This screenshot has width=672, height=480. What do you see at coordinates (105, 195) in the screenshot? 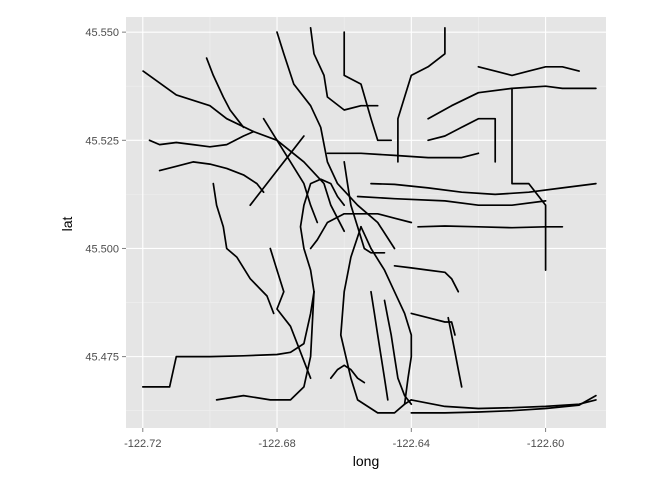
I see `y-axis: 45.475 45.500 45.525 45.550` at bounding box center [105, 195].